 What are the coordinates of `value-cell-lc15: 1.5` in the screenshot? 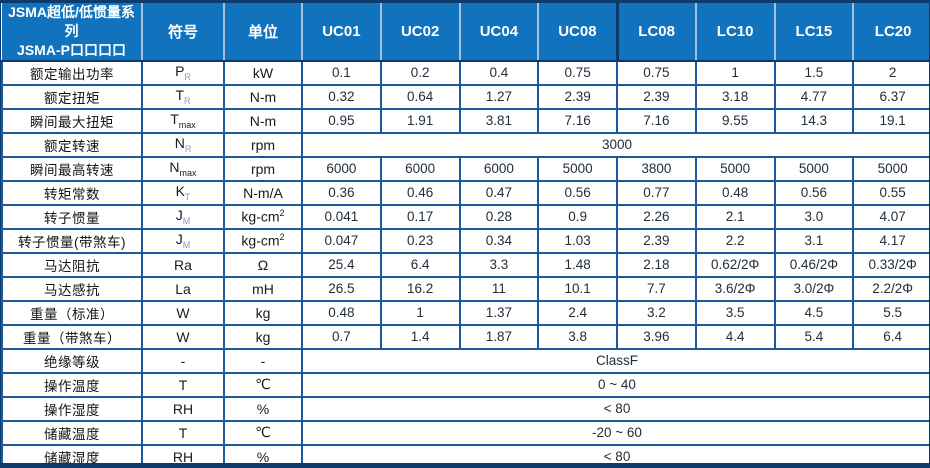 It's located at (814, 72).